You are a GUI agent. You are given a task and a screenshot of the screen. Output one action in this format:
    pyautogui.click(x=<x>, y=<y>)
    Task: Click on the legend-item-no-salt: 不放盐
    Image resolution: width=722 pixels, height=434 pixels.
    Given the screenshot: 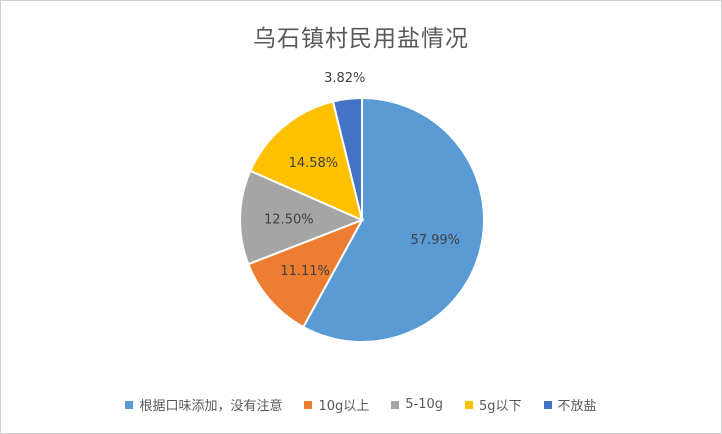 What is the action you would take?
    pyautogui.click(x=570, y=404)
    